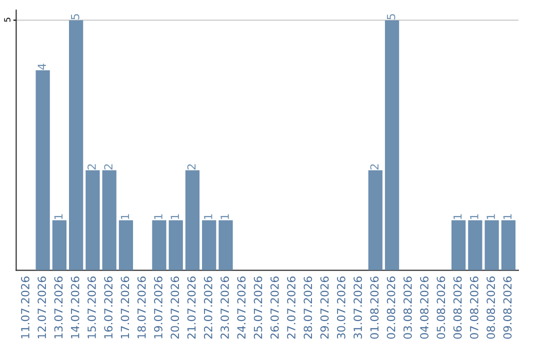 This screenshot has height=340, width=540. Describe the element at coordinates (42, 307) in the screenshot. I see `x-tick-label: 12.07.2026` at that location.